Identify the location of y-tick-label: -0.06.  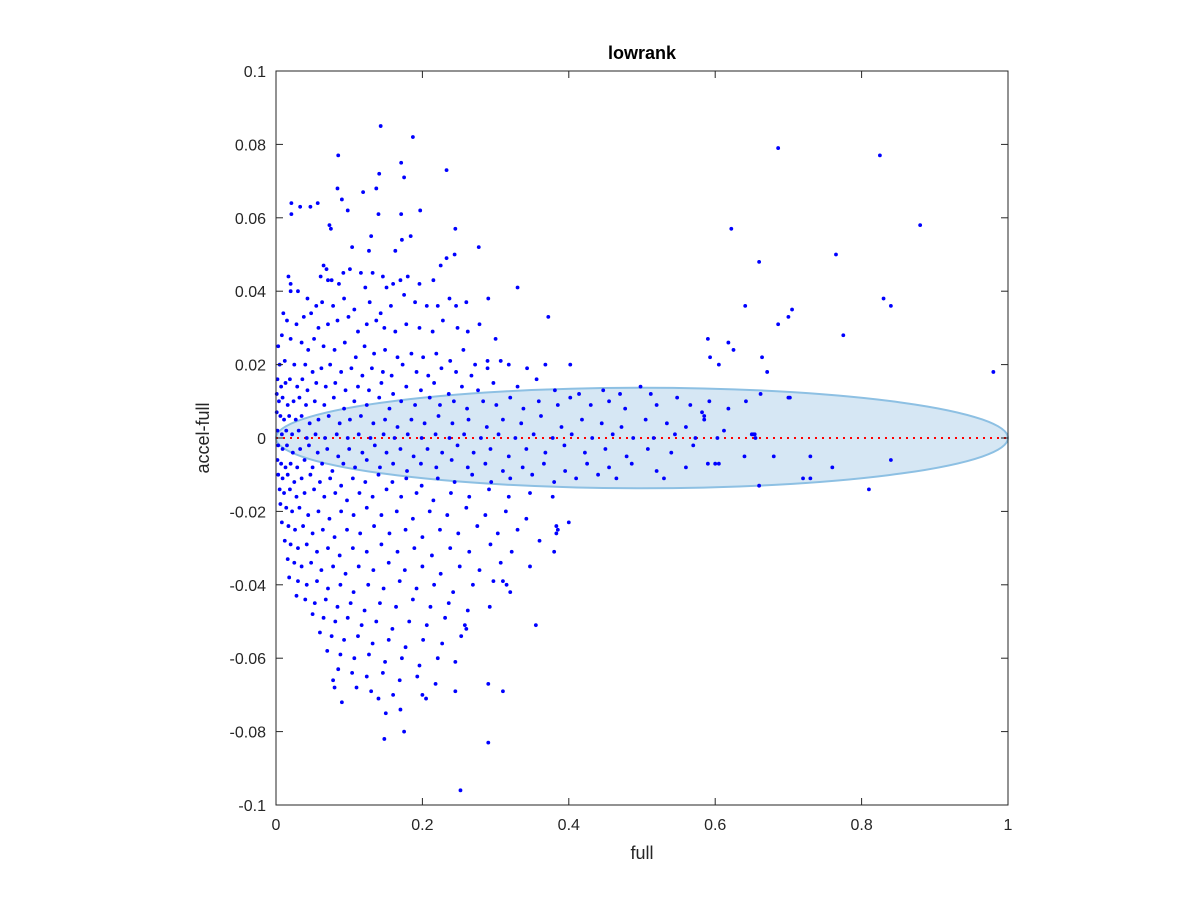
(248, 659).